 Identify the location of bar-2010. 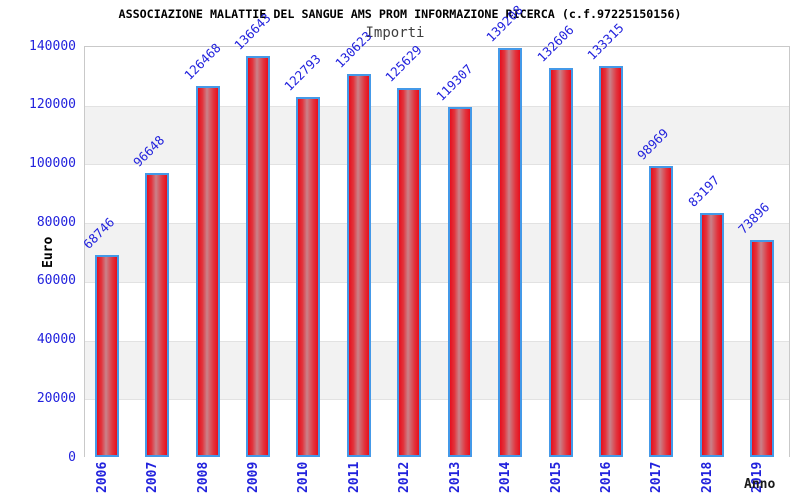
(308, 276).